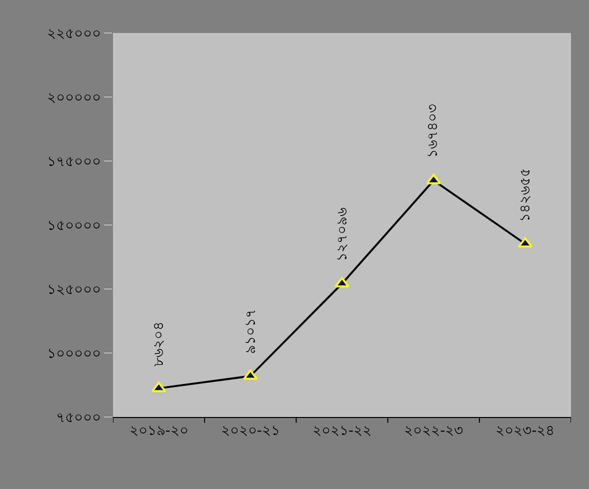  What do you see at coordinates (433, 131) in the screenshot?
I see `data-label: ১৬৭৪০৩` at bounding box center [433, 131].